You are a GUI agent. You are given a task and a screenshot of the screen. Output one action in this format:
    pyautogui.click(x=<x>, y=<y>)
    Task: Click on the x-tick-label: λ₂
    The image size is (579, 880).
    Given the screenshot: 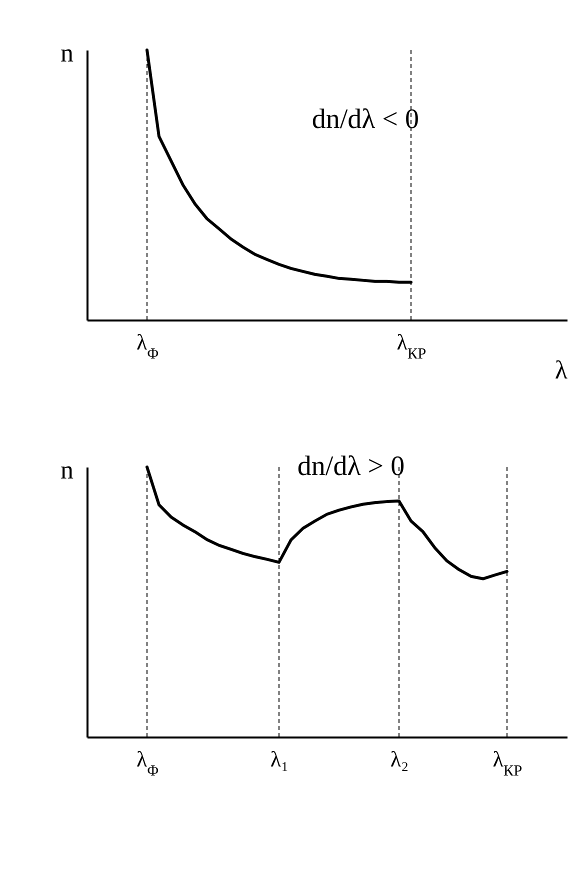 What is the action you would take?
    pyautogui.click(x=399, y=759)
    